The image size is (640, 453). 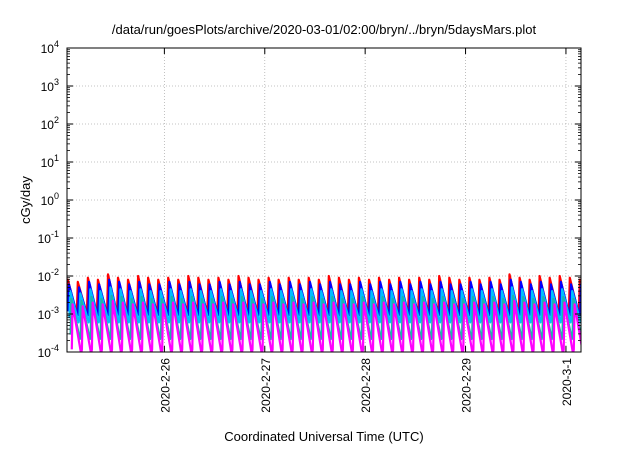 I want to click on y-axis-label: cGy/day, so click(x=25, y=200).